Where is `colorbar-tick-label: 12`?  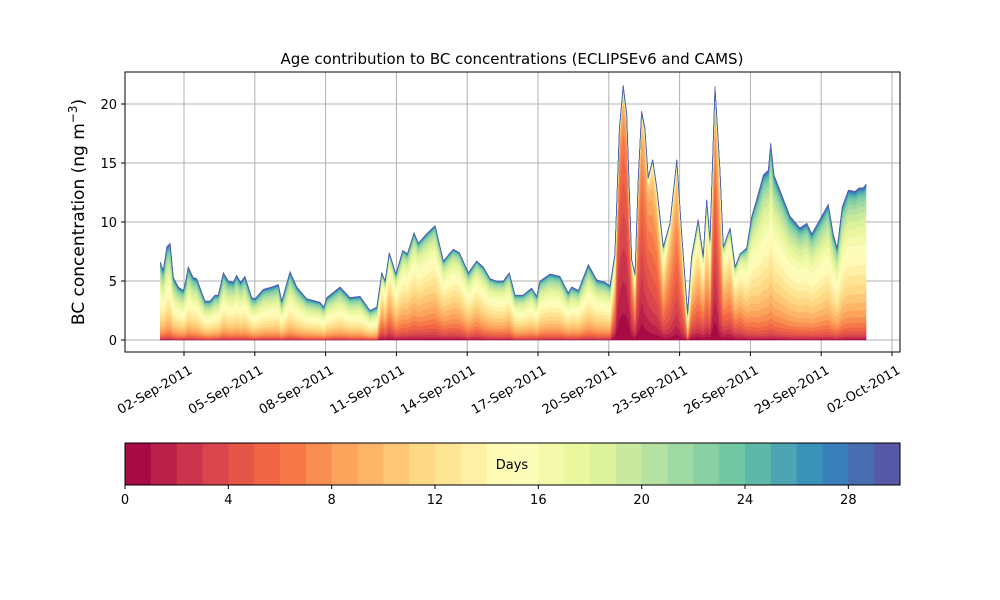
colorbar-tick-label: 12 is located at coordinates (435, 500).